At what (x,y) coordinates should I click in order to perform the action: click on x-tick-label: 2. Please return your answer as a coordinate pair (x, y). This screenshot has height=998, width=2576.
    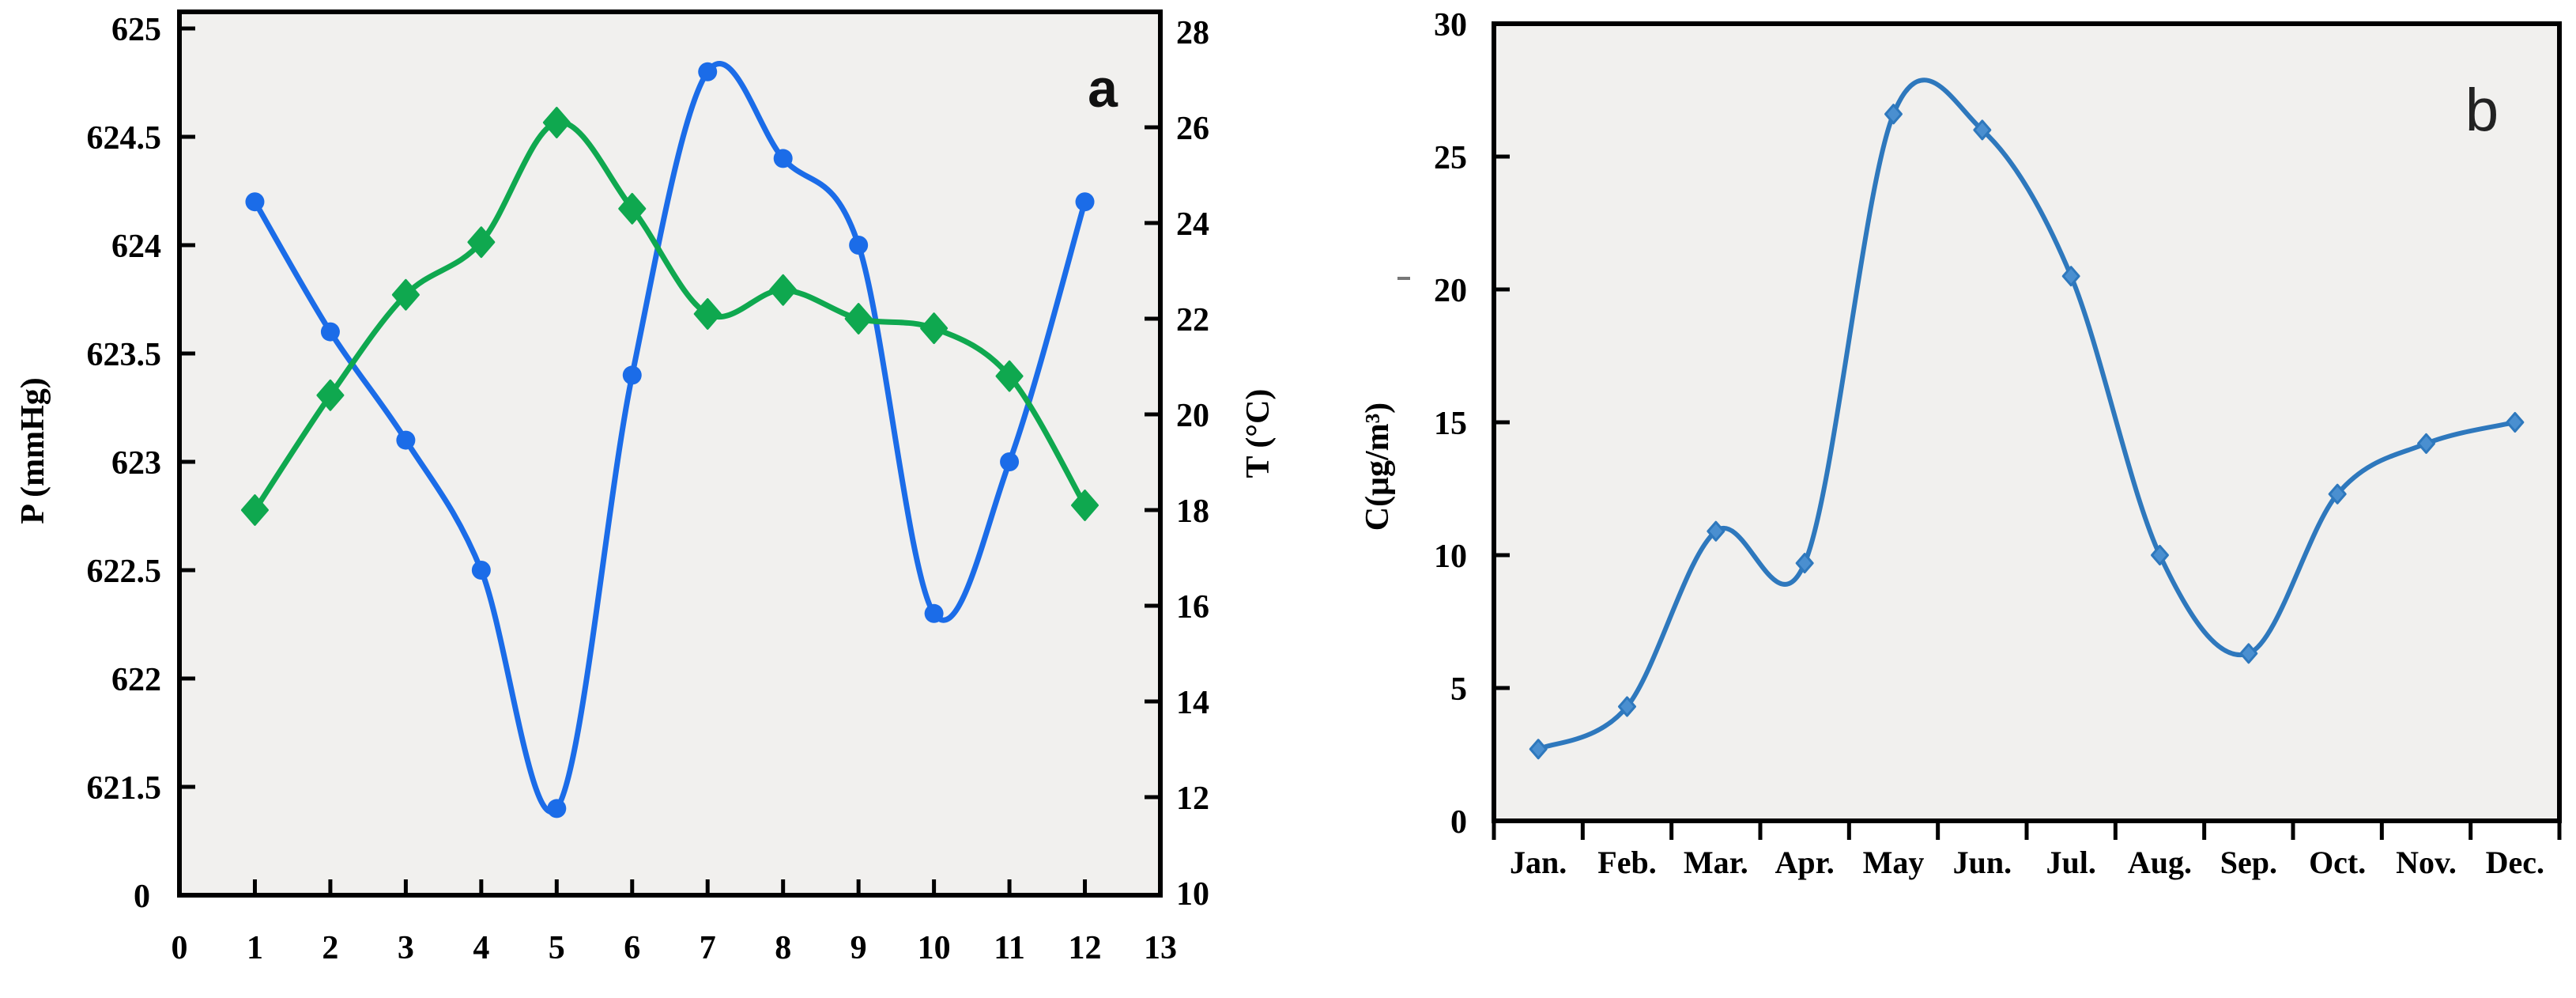
    Looking at the image, I should click on (330, 948).